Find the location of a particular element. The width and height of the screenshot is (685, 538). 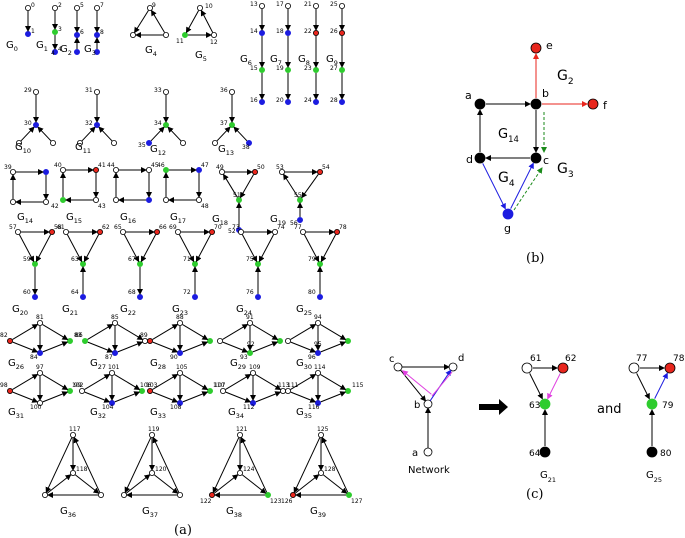

label: 2 is located at coordinates (60, 5).